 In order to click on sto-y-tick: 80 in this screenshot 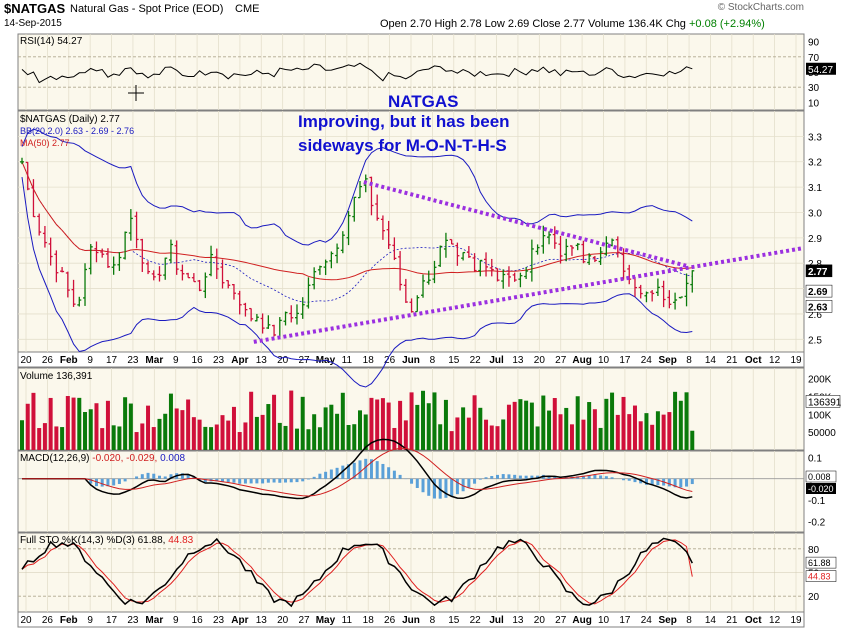, I will do `click(814, 550)`.